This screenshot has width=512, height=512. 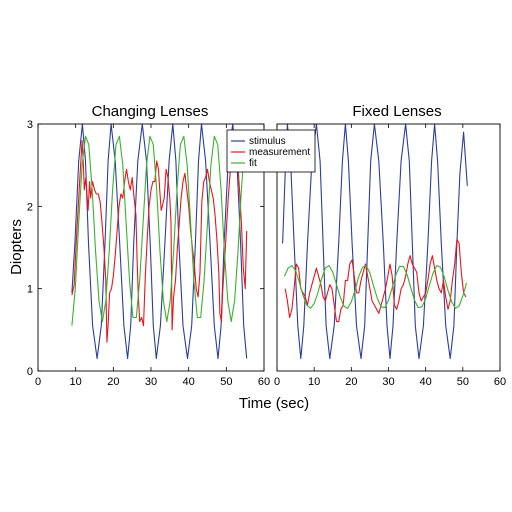 I want to click on y-tick-label: 0, so click(x=30, y=372).